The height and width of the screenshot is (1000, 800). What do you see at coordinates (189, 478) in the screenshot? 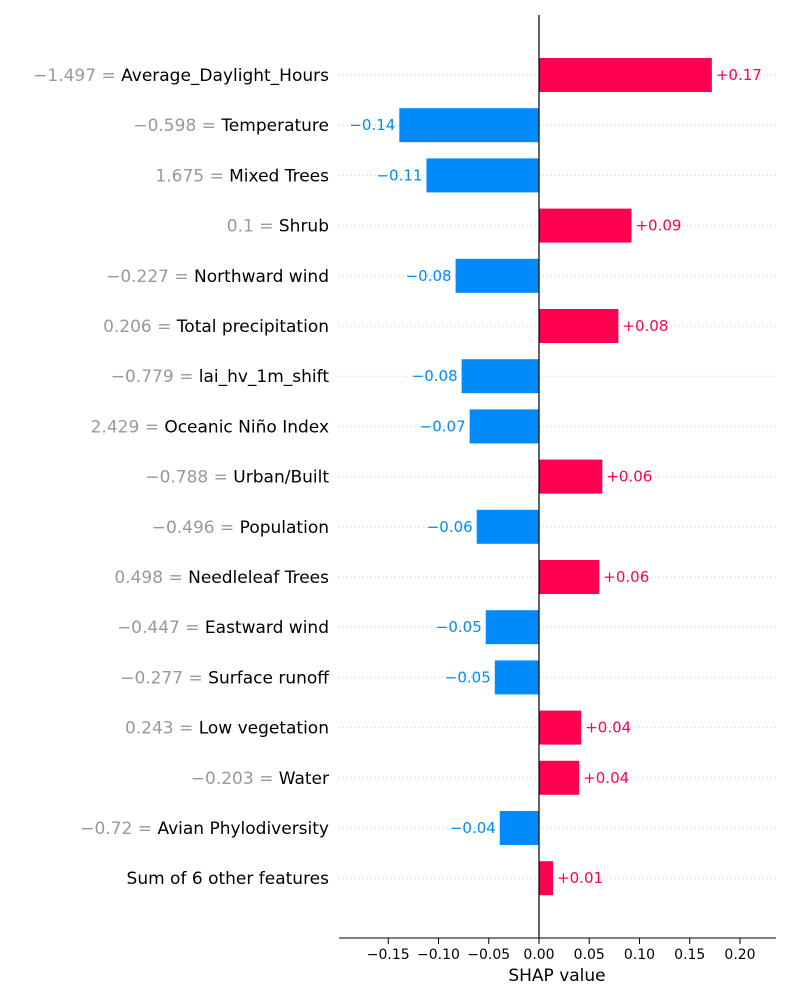
I see `feature-value: −0.788 =` at bounding box center [189, 478].